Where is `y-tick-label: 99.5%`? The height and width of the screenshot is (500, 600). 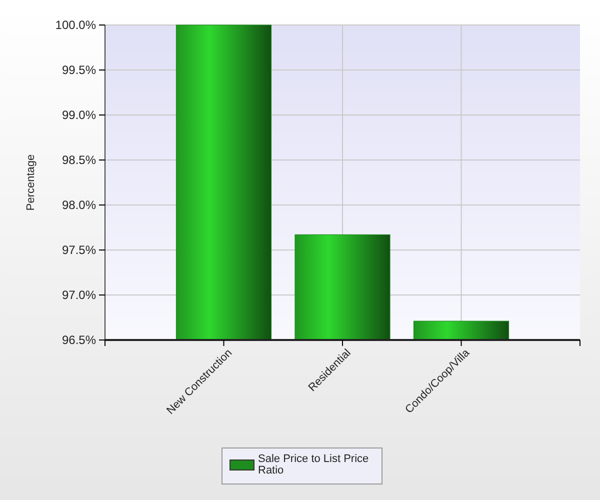 y-tick-label: 99.5% is located at coordinates (79, 69).